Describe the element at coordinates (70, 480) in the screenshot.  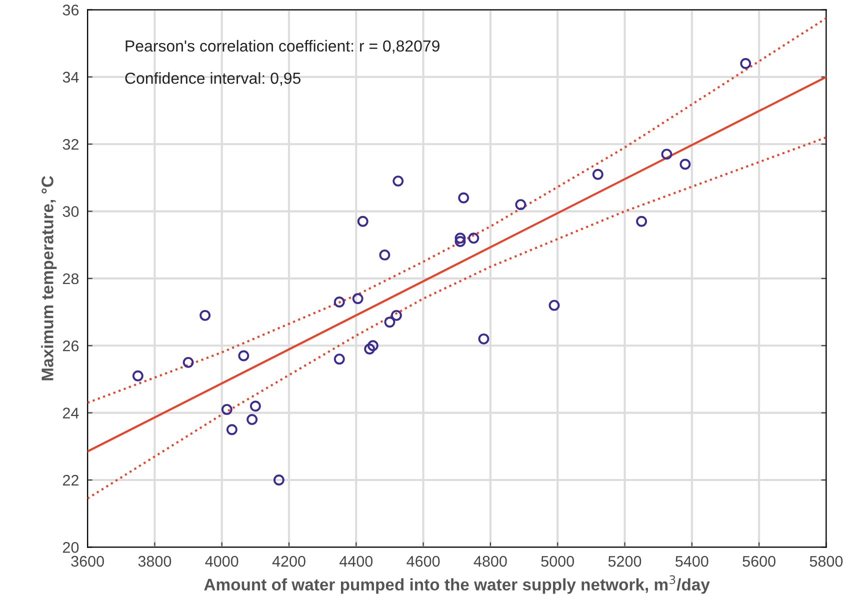
I see `y-tick-label: 22` at that location.